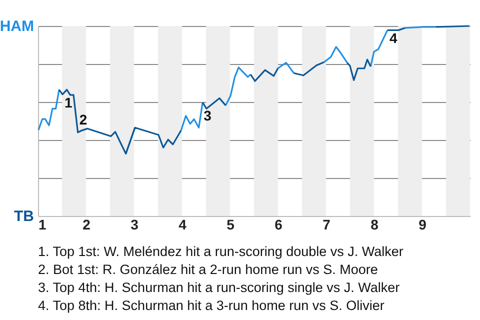 This screenshot has height=320, width=480. Describe the element at coordinates (86, 224) in the screenshot. I see `x-tick-label: 2` at that location.